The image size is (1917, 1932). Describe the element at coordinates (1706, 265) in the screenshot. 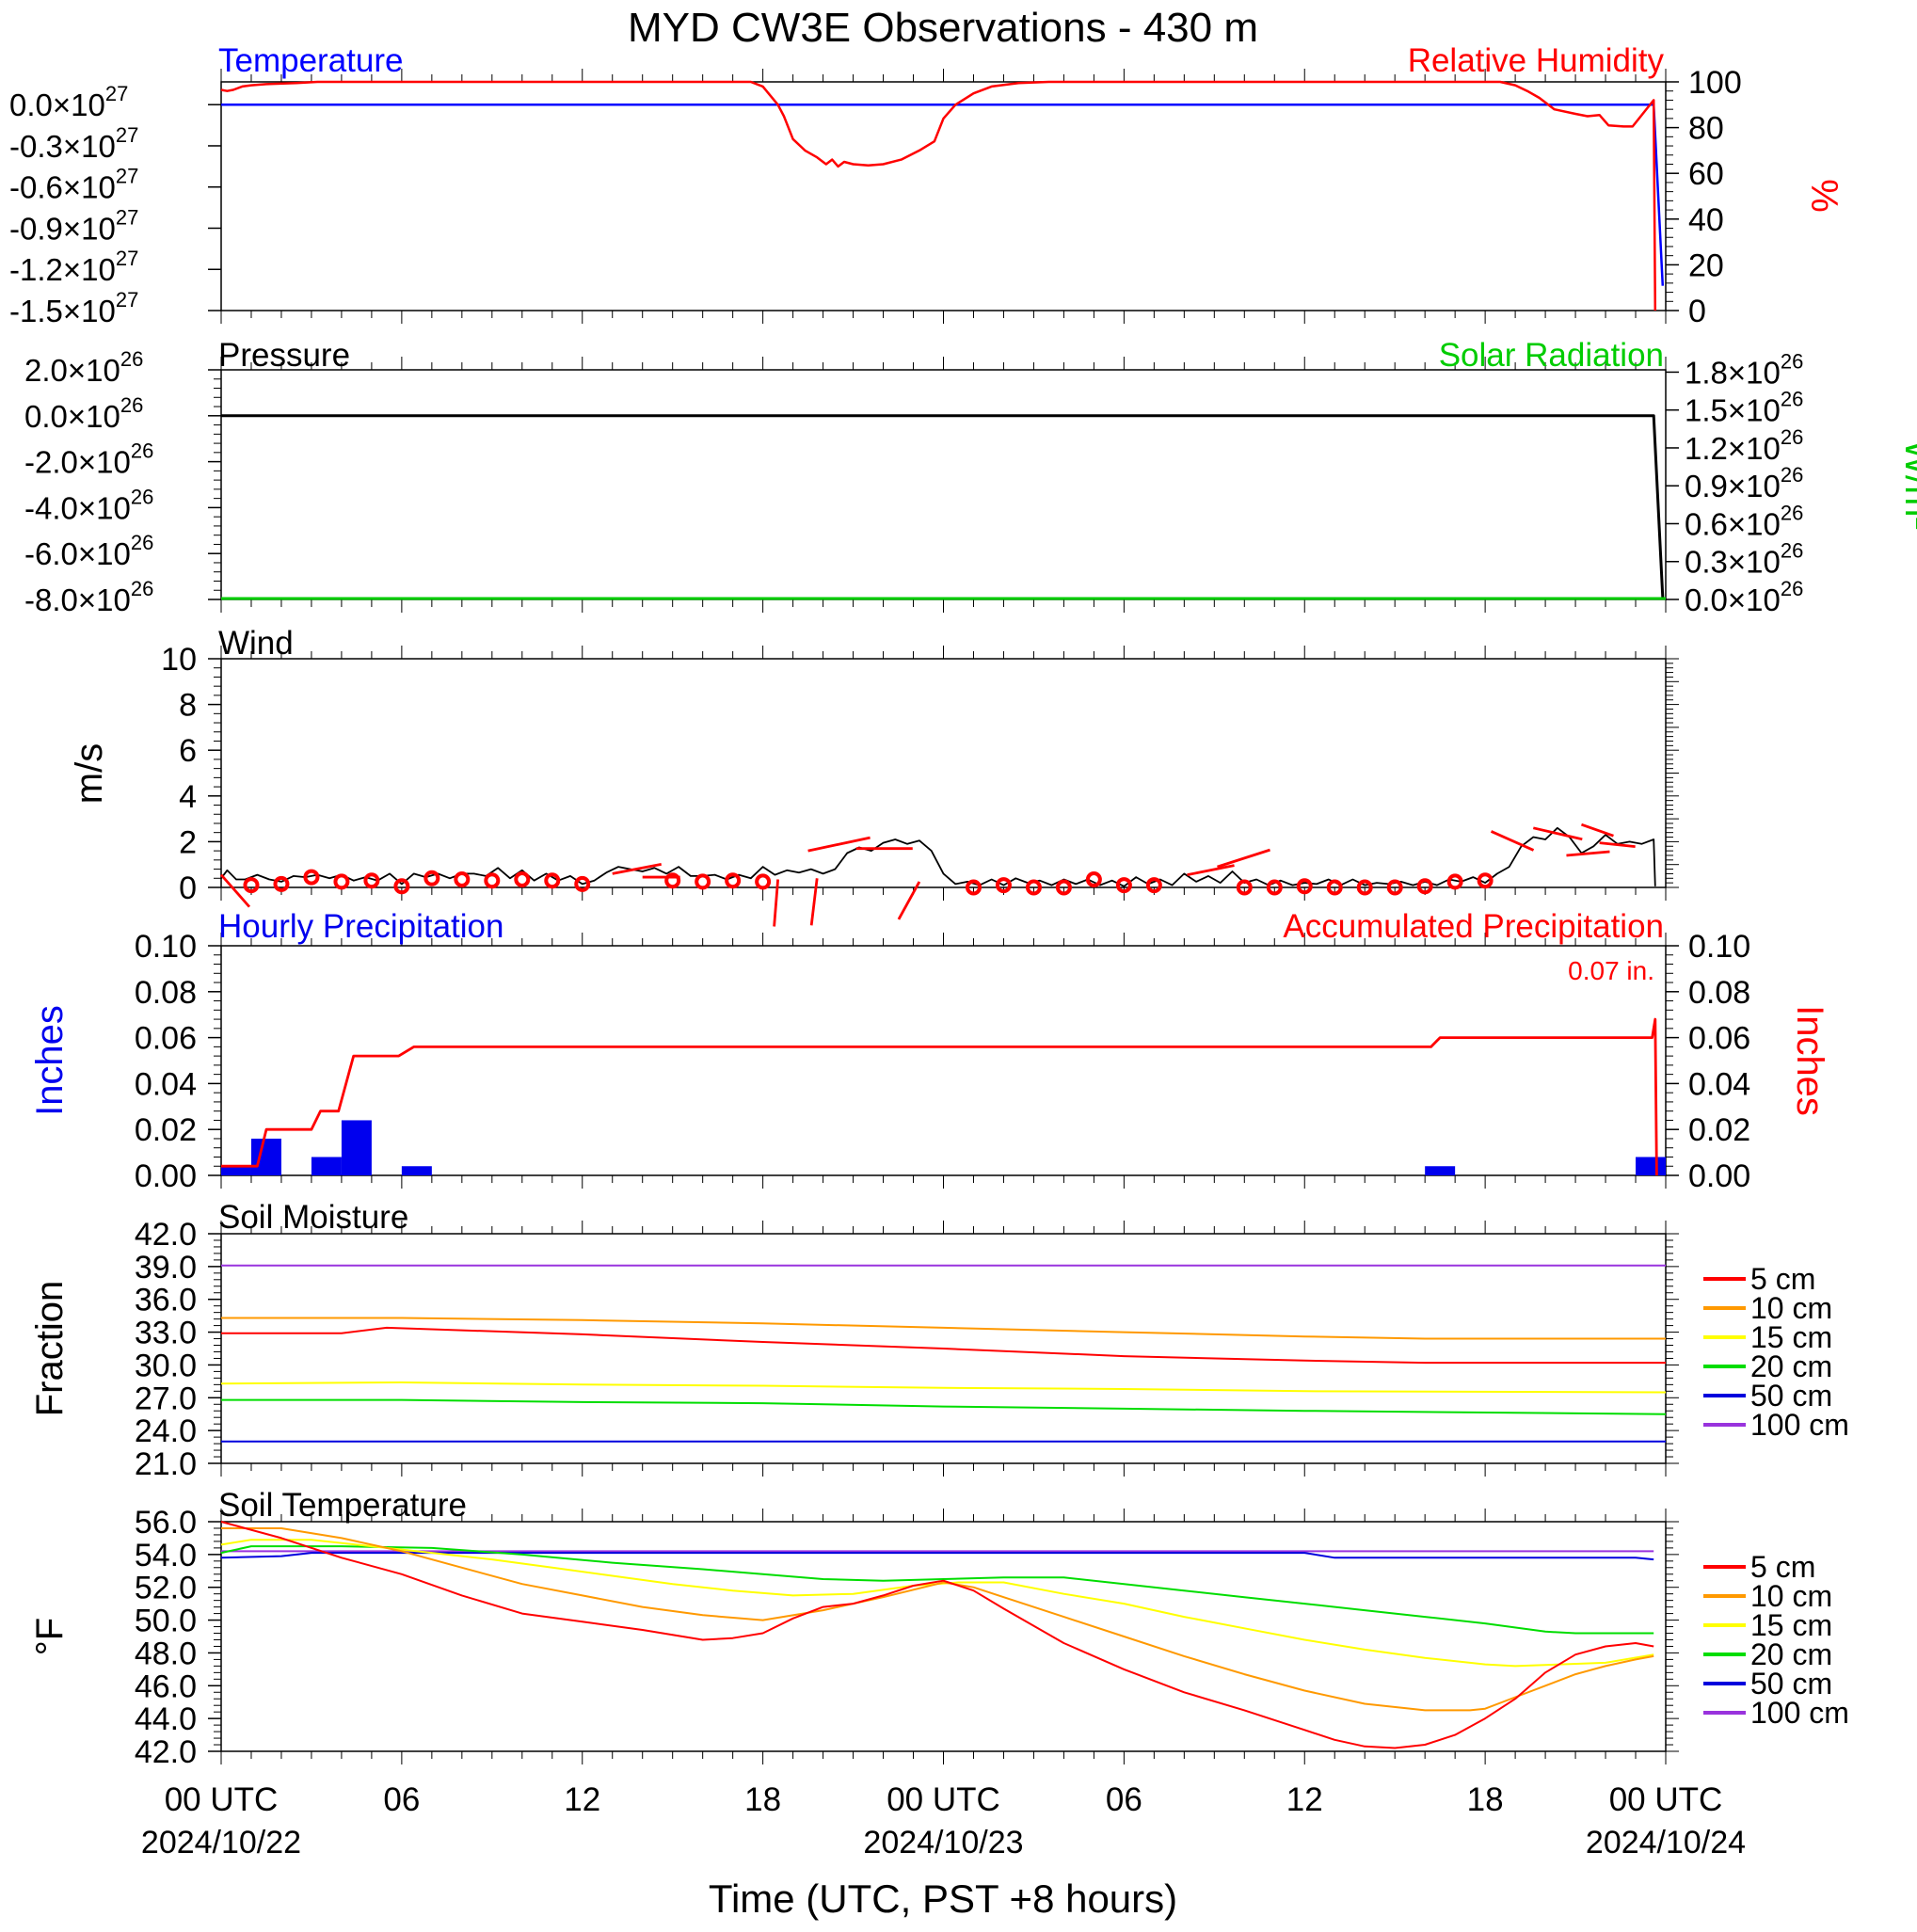

I see `y-tick-label: 20` at that location.